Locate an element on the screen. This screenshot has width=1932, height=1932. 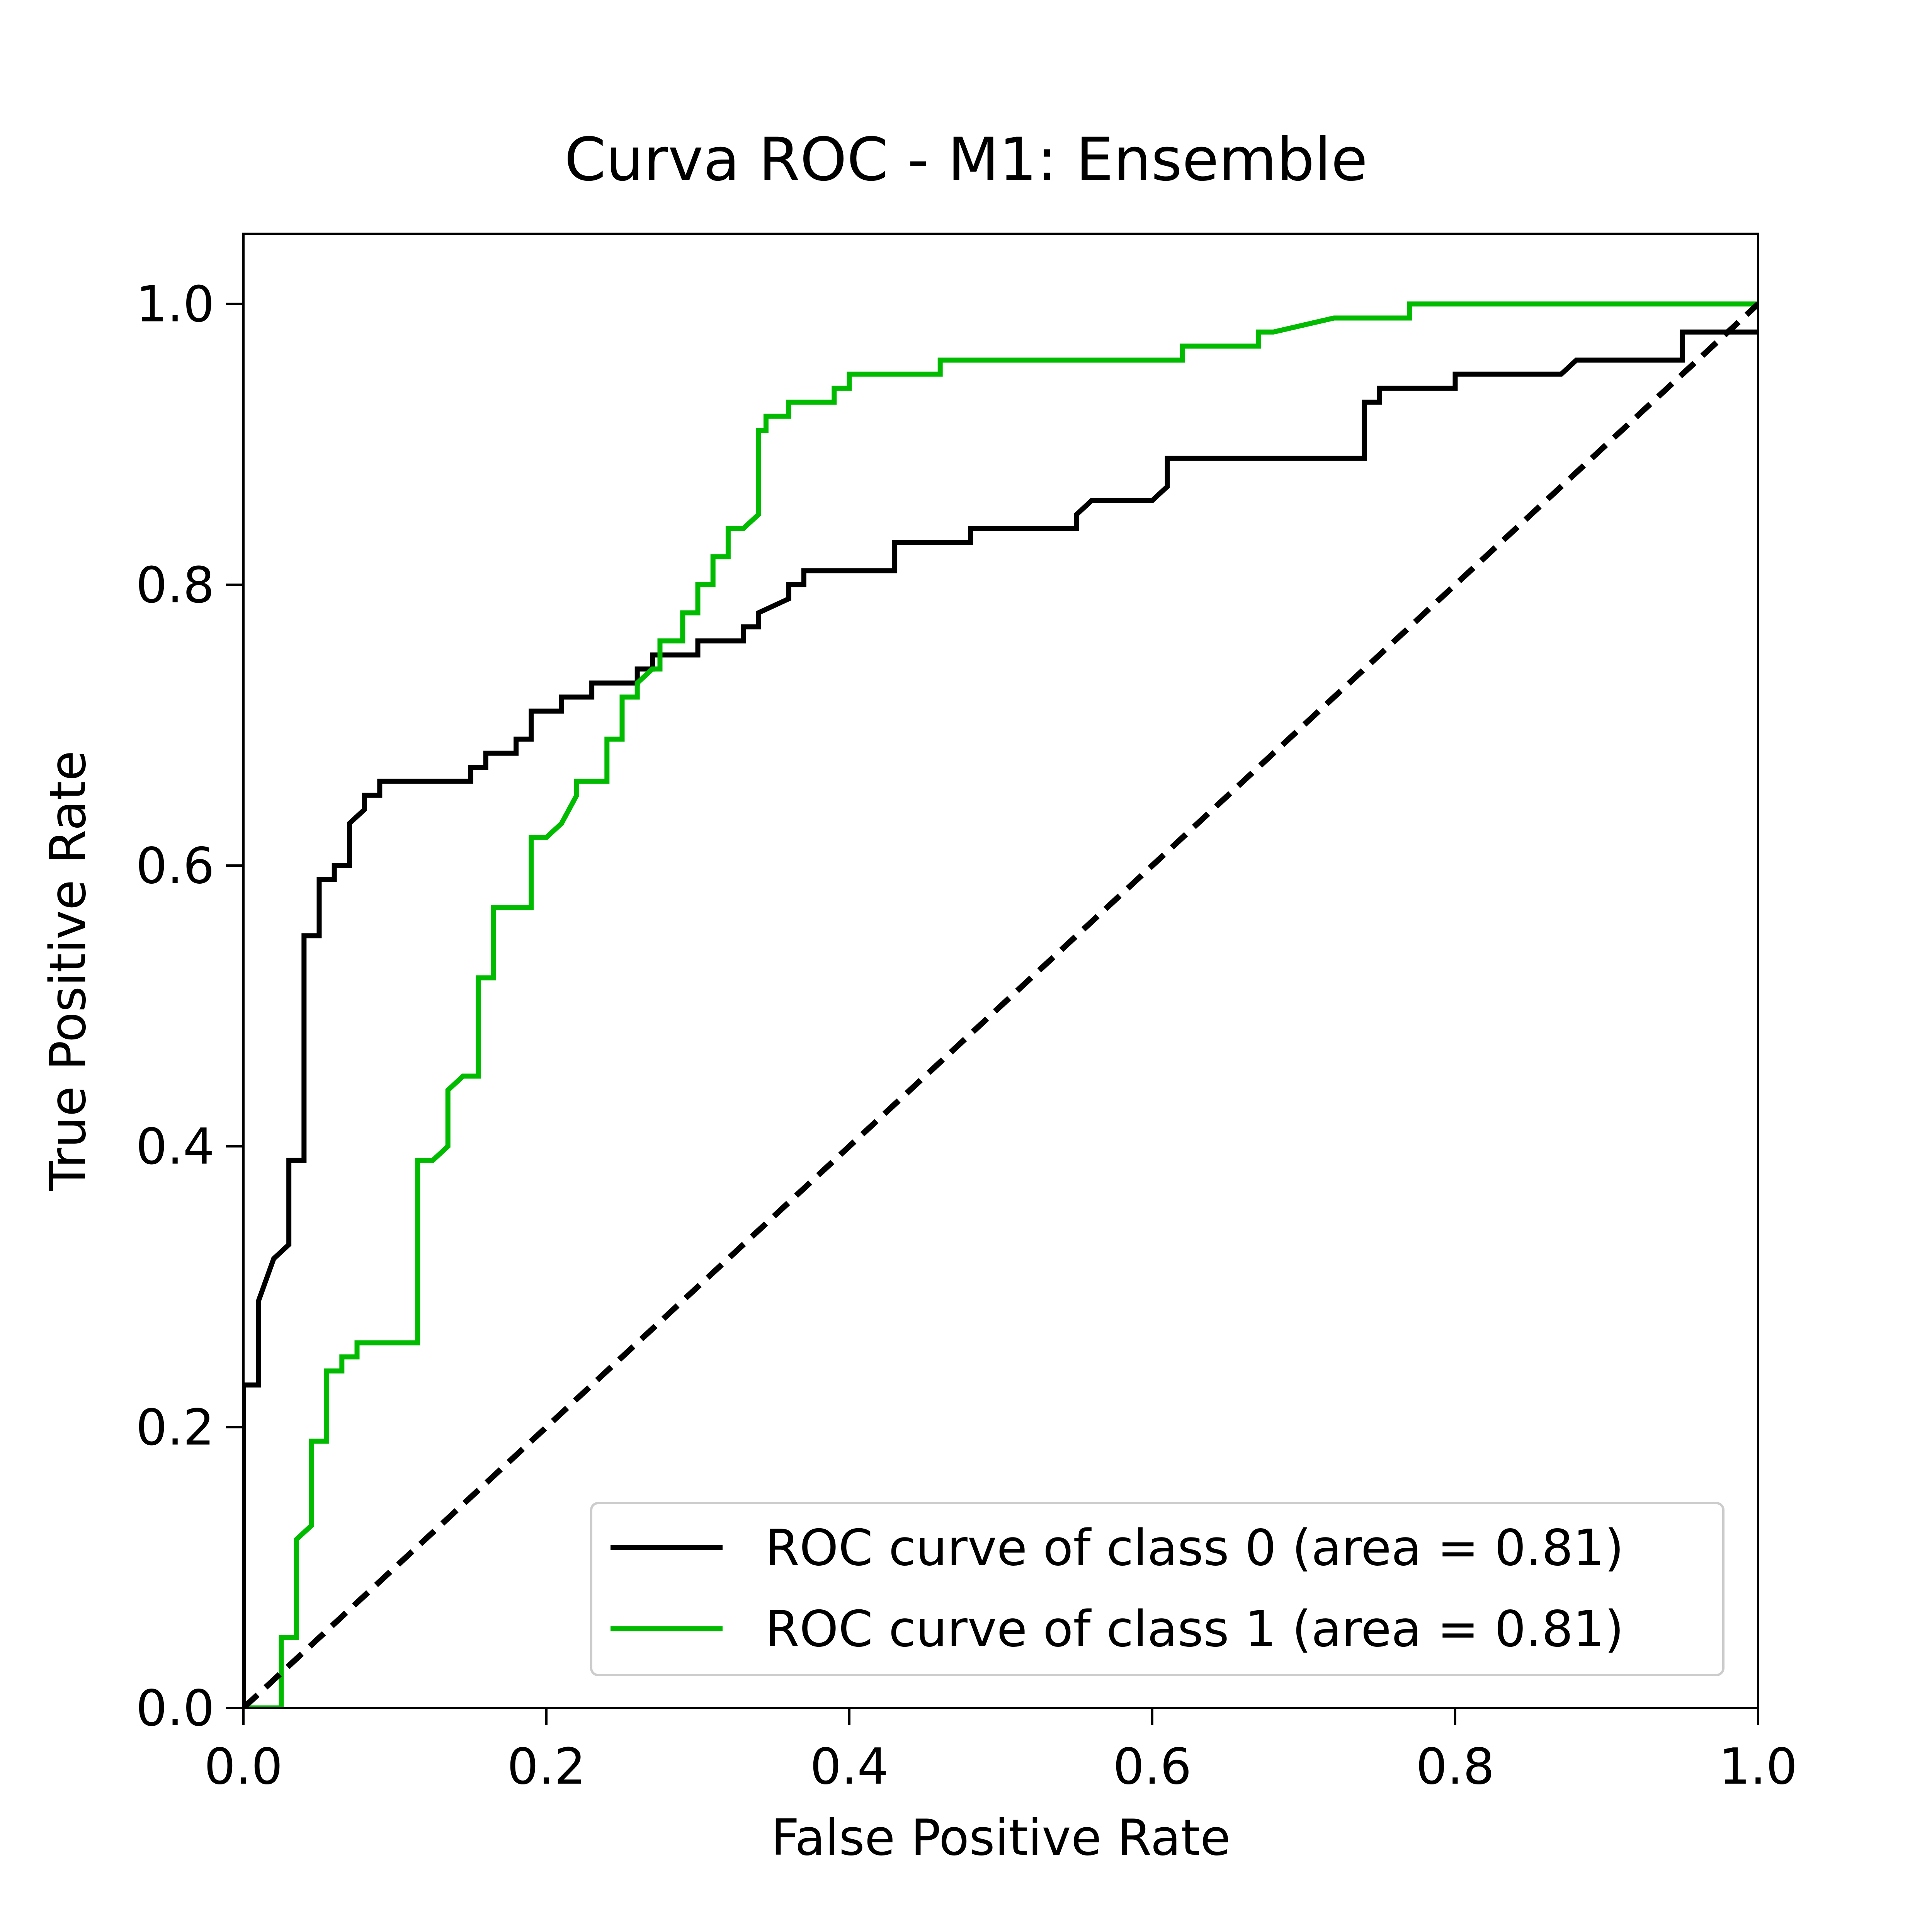
x-axis: 0.0 0.2 0.4 0.6 0.8 1.0 is located at coordinates (1001, 1752).